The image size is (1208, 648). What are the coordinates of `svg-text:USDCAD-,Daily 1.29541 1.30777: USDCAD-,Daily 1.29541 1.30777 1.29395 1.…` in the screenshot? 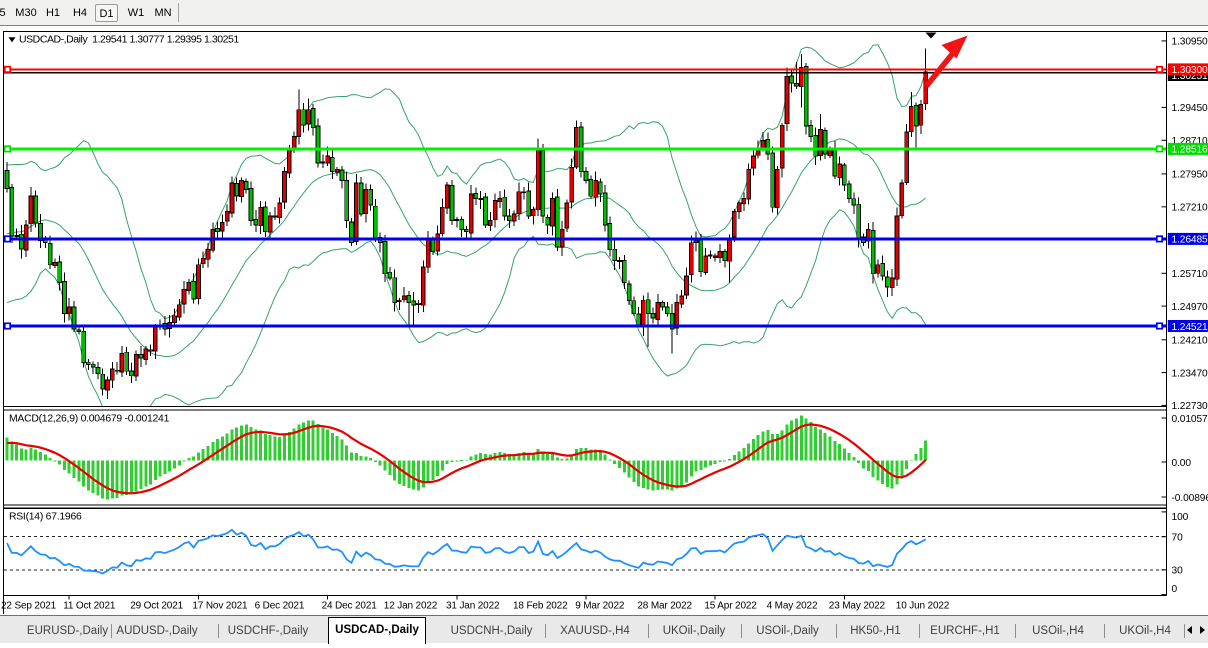 It's located at (129, 40).